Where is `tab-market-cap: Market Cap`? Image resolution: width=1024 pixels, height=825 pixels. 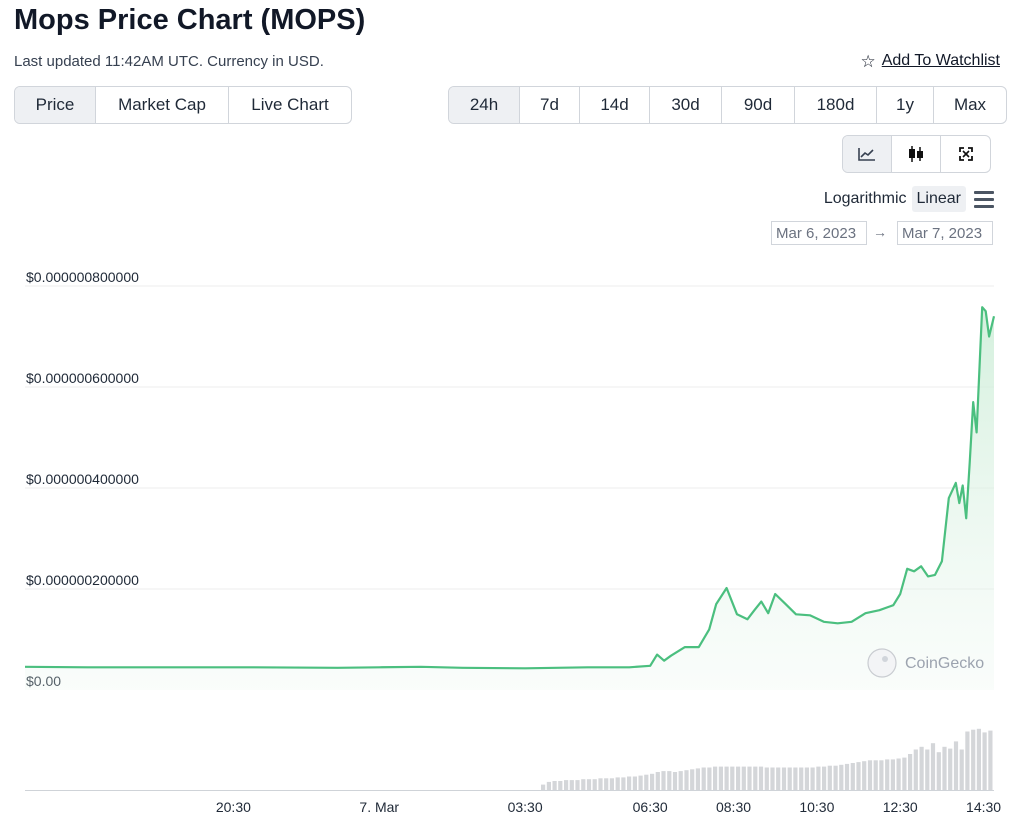
tab-market-cap: Market Cap is located at coordinates (162, 105).